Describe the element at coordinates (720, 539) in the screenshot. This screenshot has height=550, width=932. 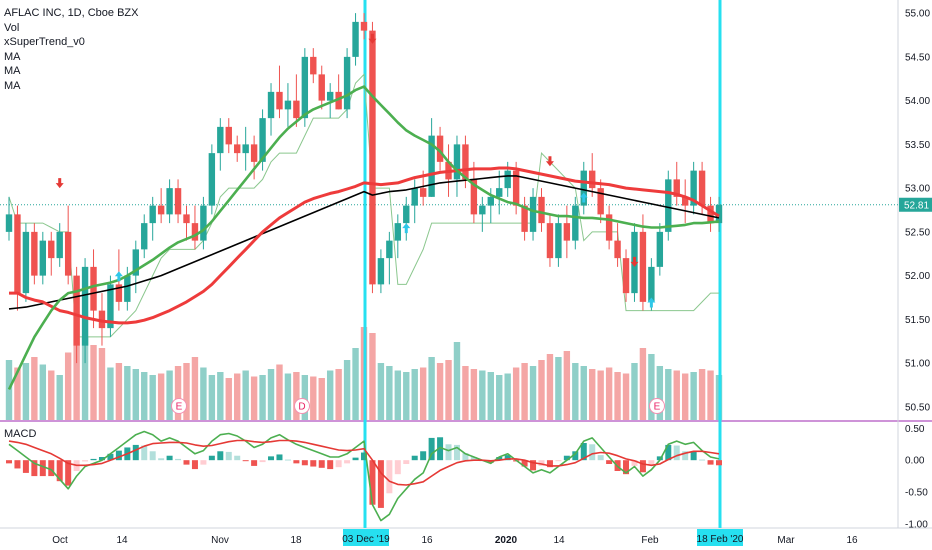
I see `date-highlight-label: 18 Feb '20` at that location.